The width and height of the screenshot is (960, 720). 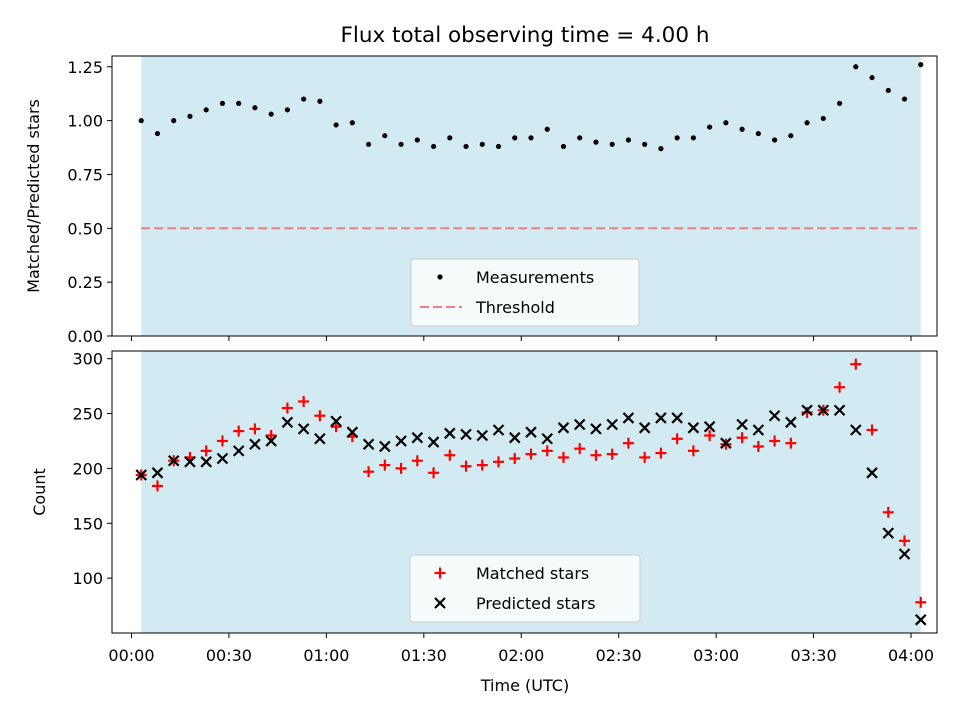 What do you see at coordinates (716, 655) in the screenshot?
I see `x-tick-label: 03:00` at bounding box center [716, 655].